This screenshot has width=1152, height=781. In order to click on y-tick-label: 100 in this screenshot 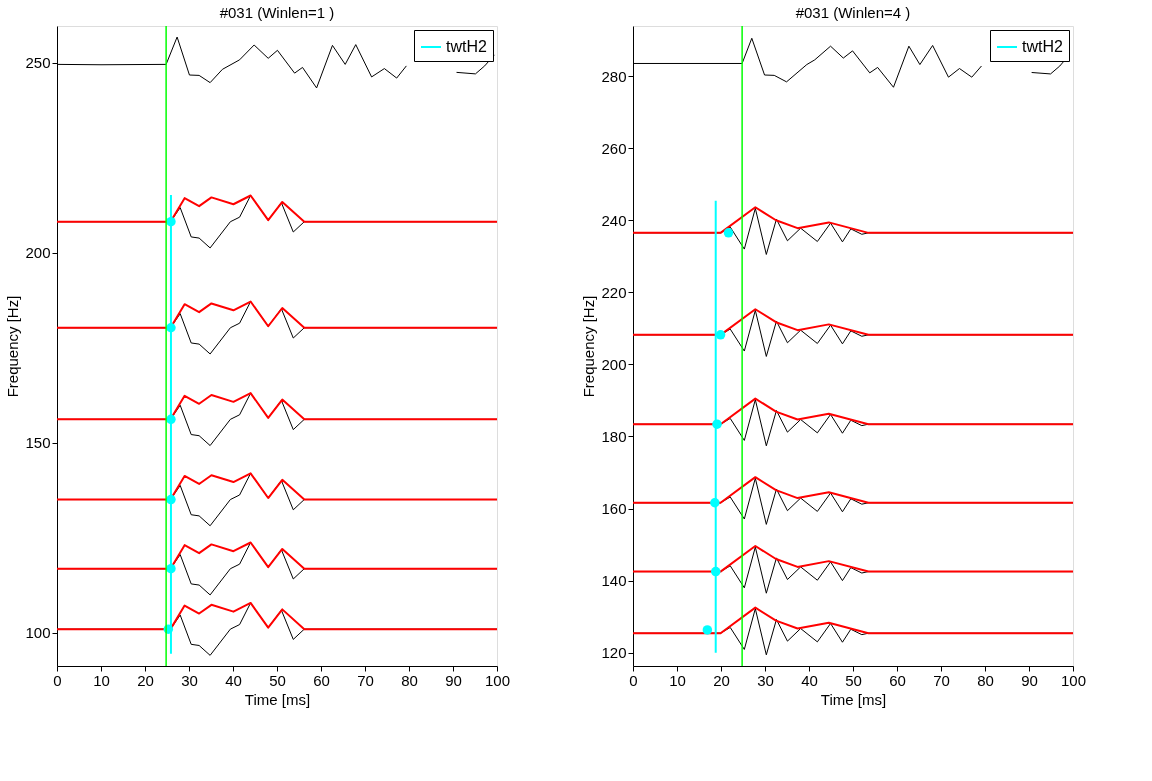, I will do `click(38, 633)`.